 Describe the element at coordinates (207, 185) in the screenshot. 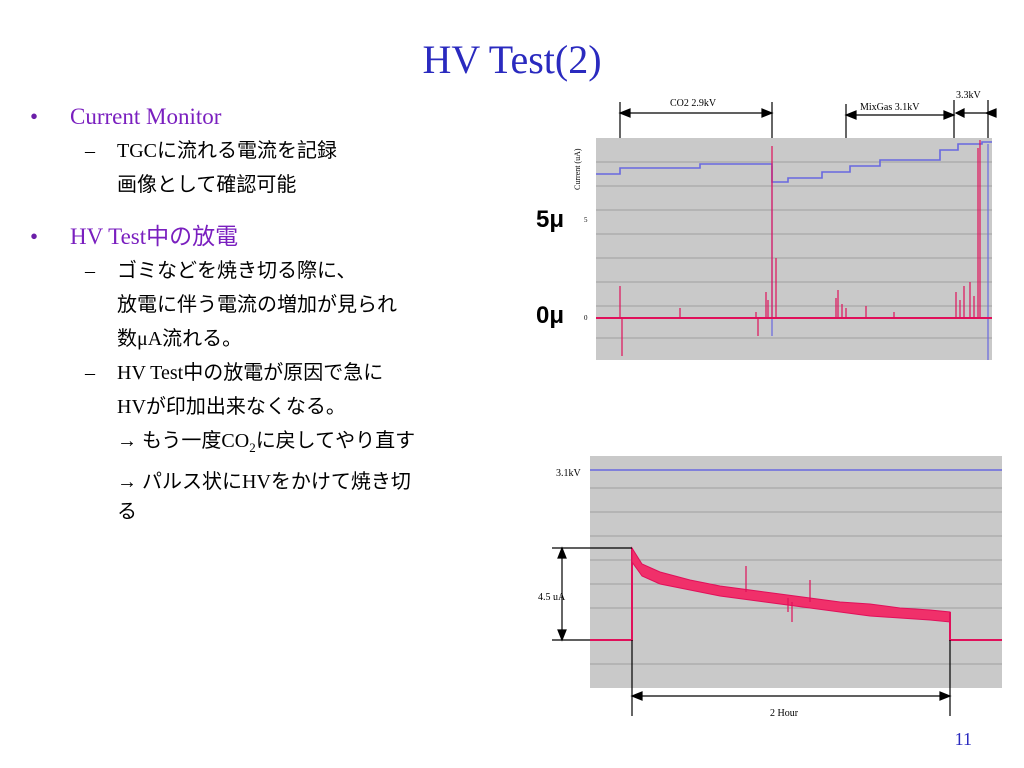

I see `sub-text-continued: 画像として確認可能` at that location.